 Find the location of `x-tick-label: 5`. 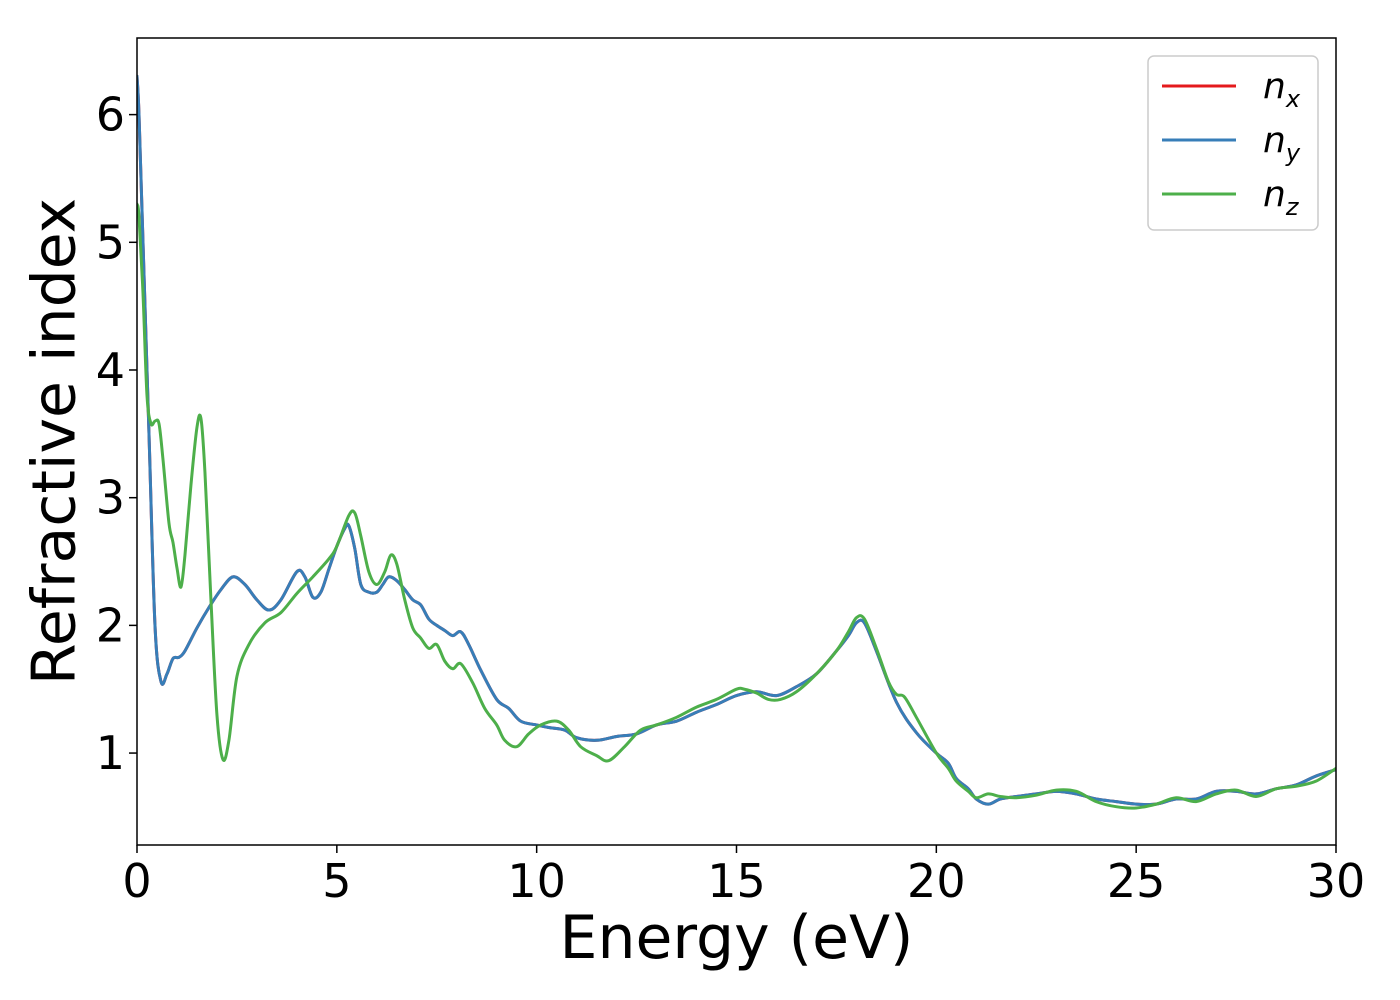

x-tick-label: 5 is located at coordinates (336, 881).